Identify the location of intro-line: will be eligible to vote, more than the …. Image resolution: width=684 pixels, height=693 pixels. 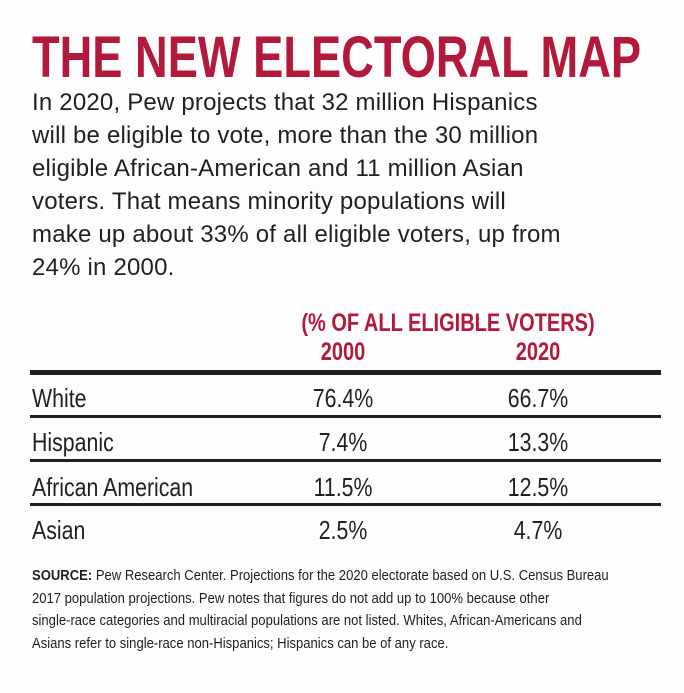
(285, 135).